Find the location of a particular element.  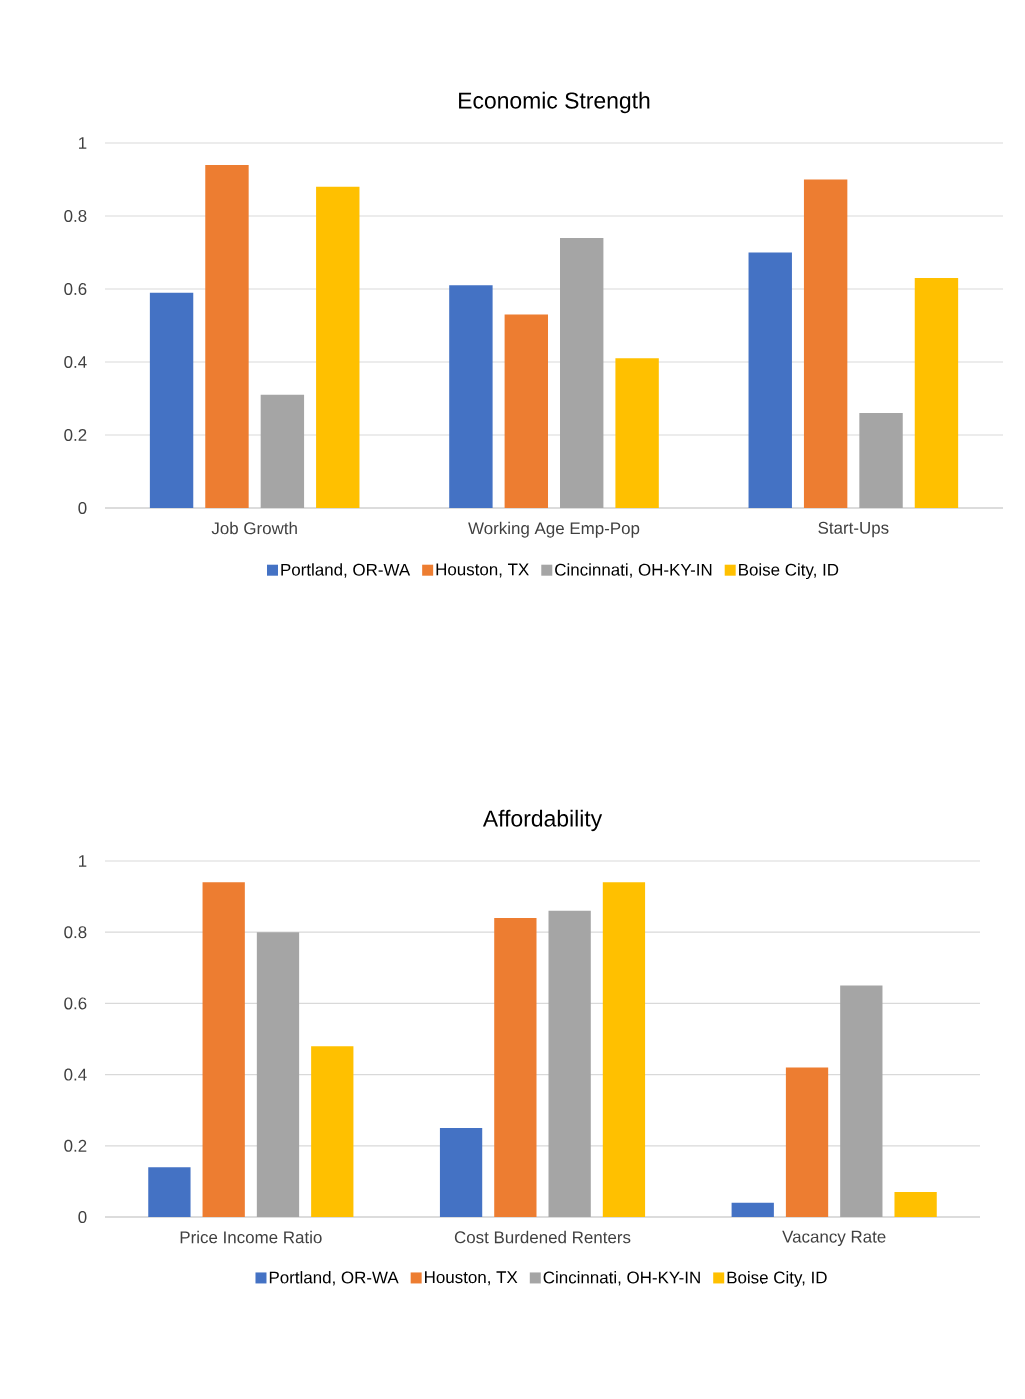

x-tick-label: Working Age Emp-Pop is located at coordinates (554, 529).